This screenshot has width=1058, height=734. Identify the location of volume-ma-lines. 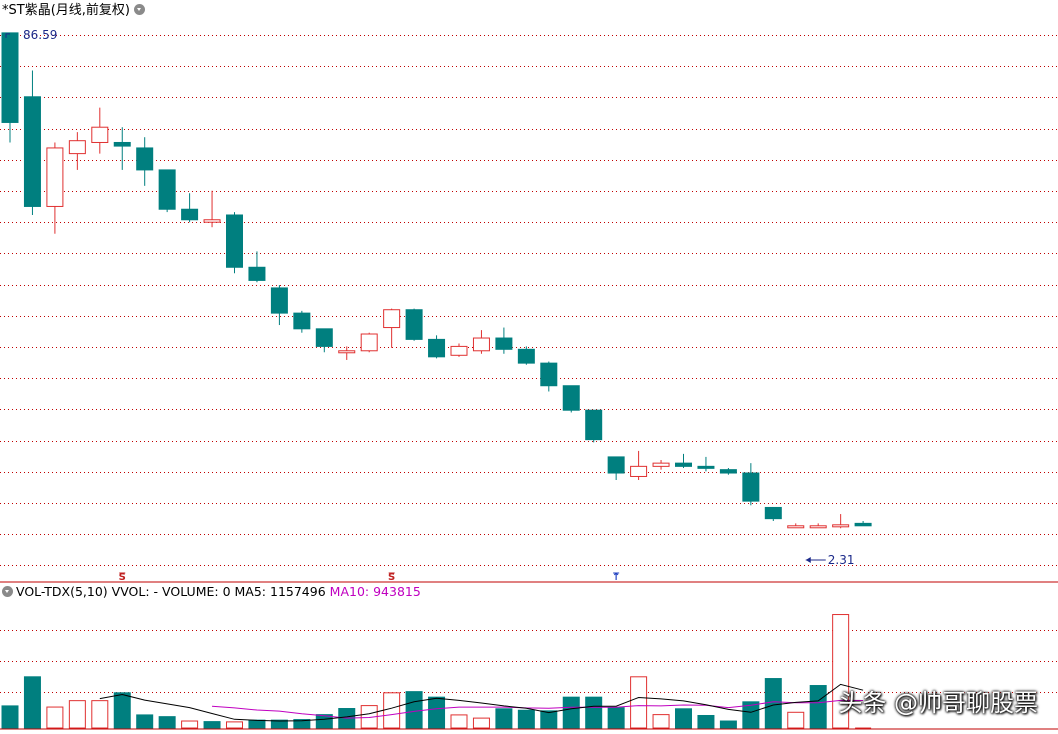
(481, 702).